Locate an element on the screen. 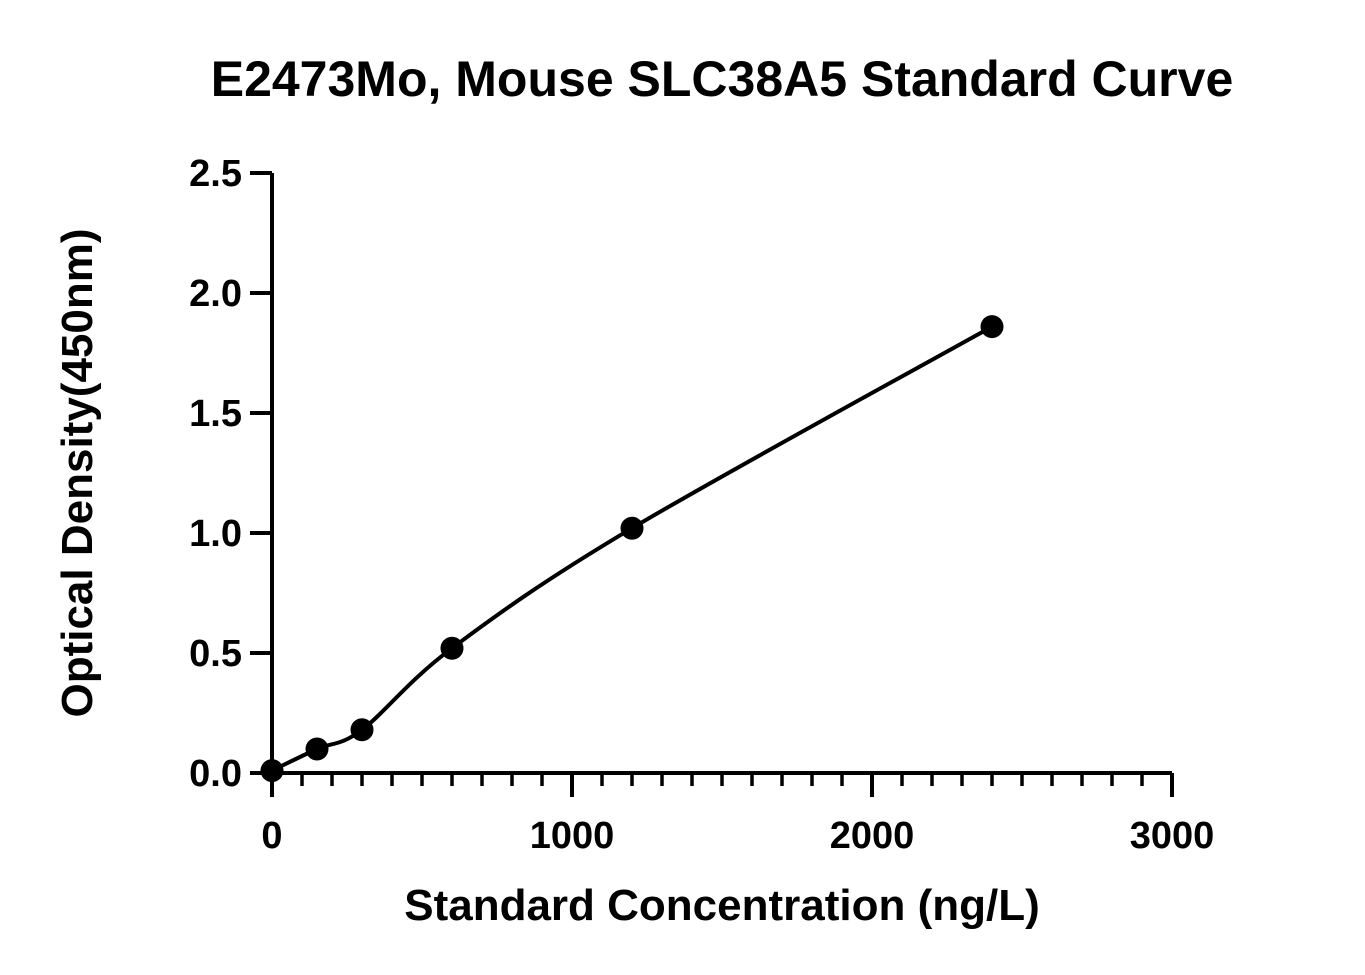  x-tick-label: 0 is located at coordinates (271, 836).